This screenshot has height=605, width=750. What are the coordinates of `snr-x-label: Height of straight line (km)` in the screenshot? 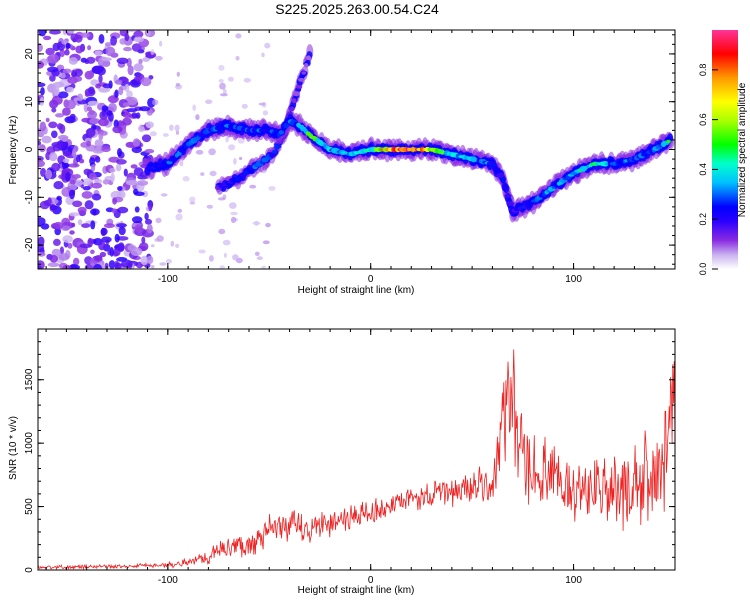 It's located at (356, 590).